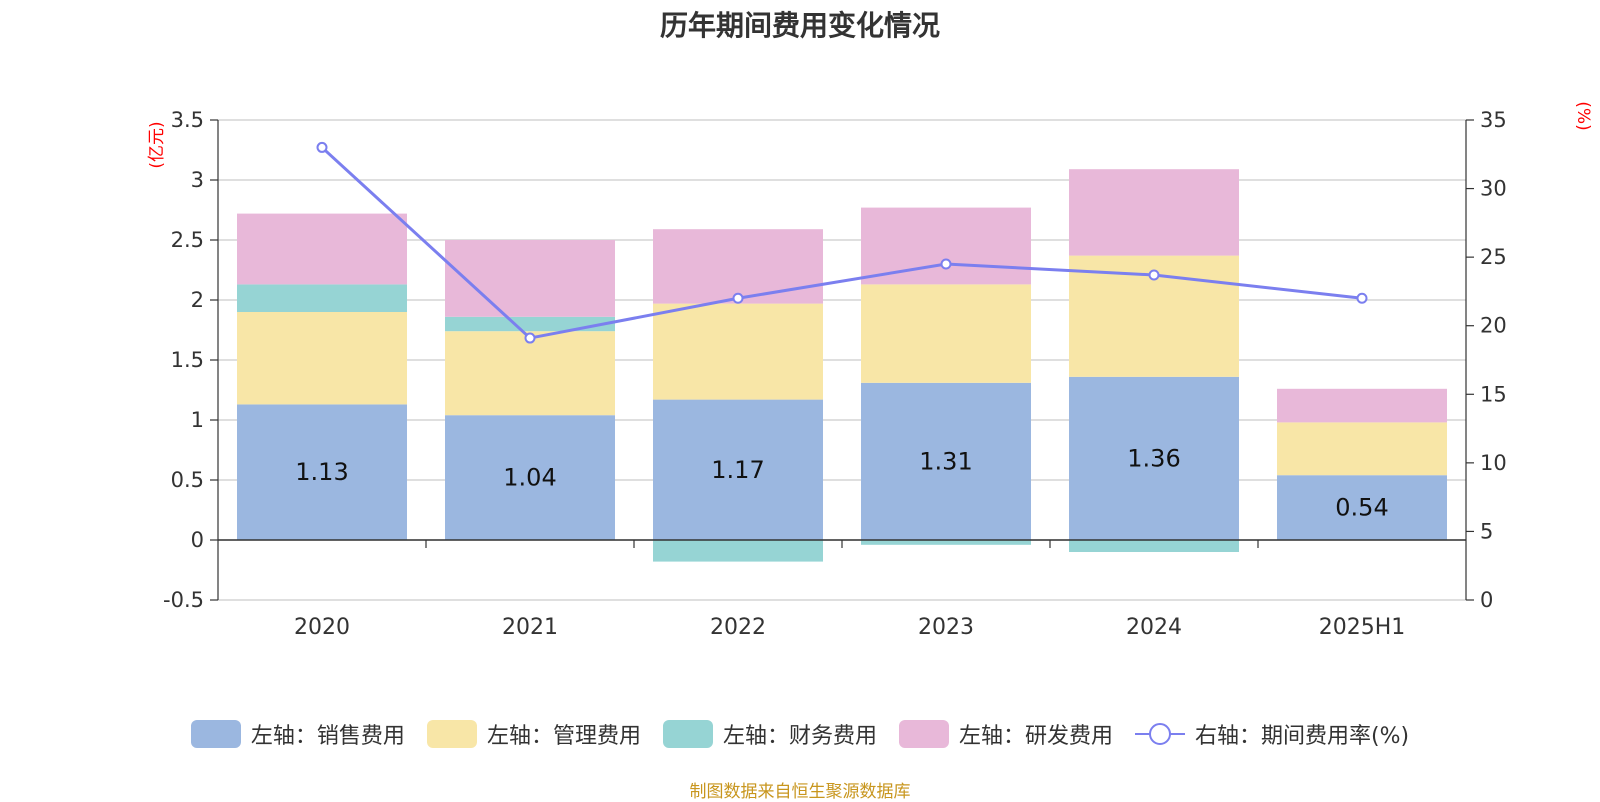 This screenshot has height=802, width=1600. I want to click on sales-value-label: 1.36, so click(1153, 458).